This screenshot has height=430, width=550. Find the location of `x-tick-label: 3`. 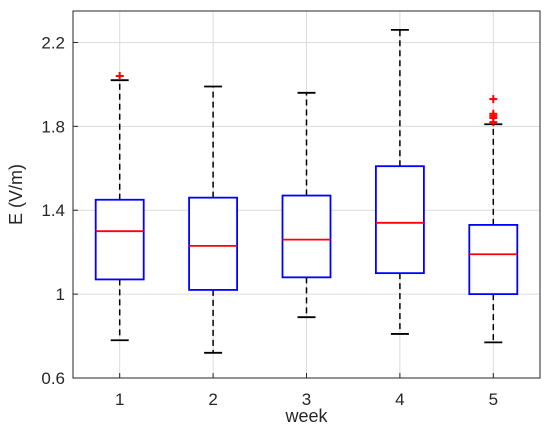

x-tick-label: 3 is located at coordinates (306, 399).